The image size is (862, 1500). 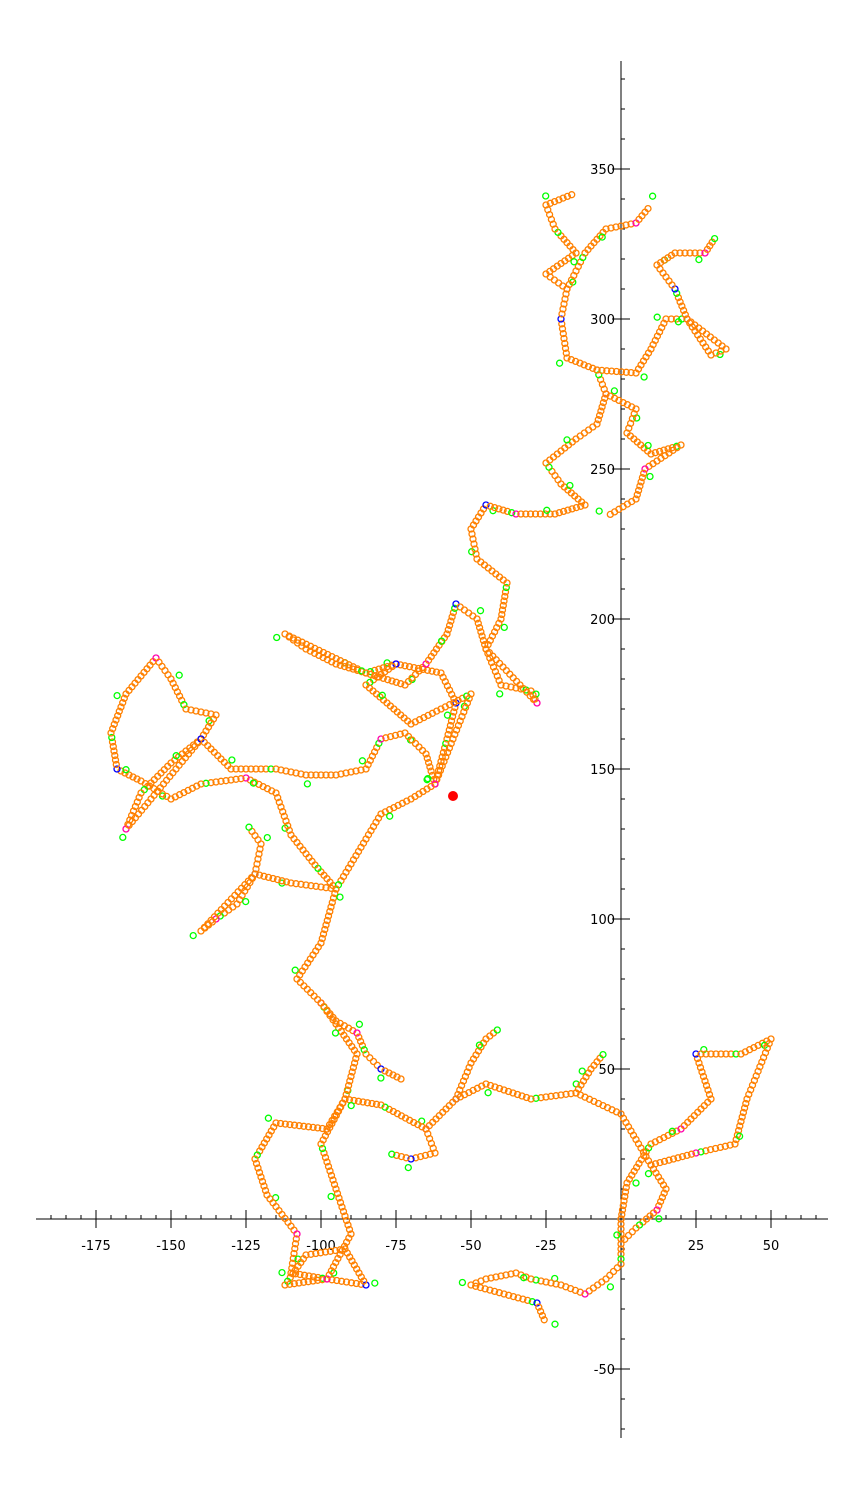 What do you see at coordinates (602, 620) in the screenshot?
I see `y-tick-label: 200` at bounding box center [602, 620].